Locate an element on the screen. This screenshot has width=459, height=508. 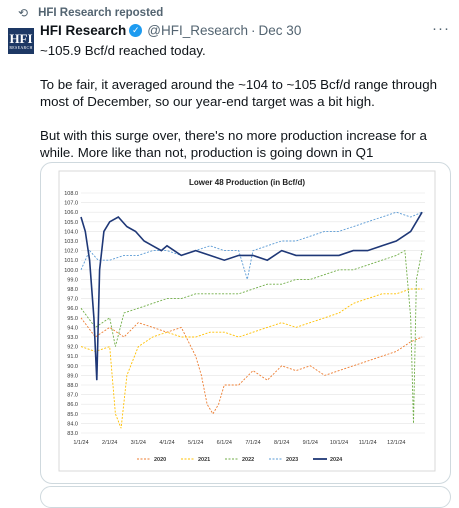
x-tick-label: 8/1/24 is located at coordinates (281, 443).